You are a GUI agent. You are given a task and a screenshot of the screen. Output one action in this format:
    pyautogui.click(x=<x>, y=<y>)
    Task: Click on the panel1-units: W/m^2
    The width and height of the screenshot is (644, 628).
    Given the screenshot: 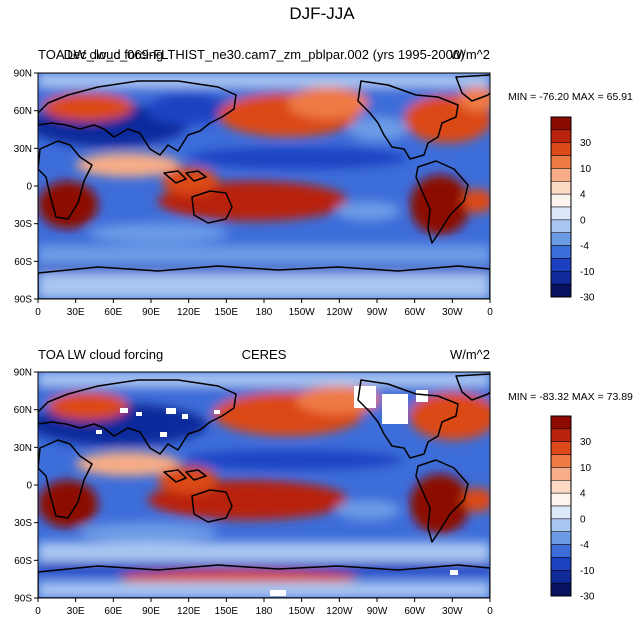 What is the action you would take?
    pyautogui.click(x=469, y=54)
    